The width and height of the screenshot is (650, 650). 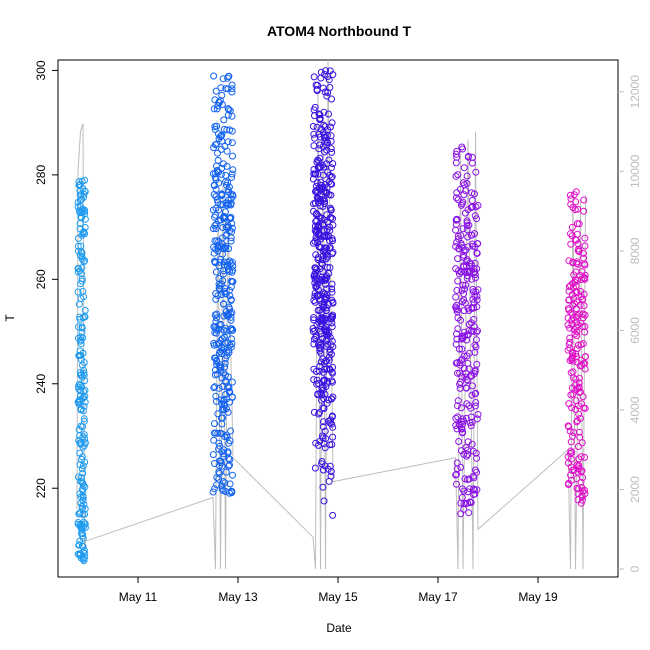 What do you see at coordinates (338, 597) in the screenshot?
I see `x-tick-label: May 15` at bounding box center [338, 597].